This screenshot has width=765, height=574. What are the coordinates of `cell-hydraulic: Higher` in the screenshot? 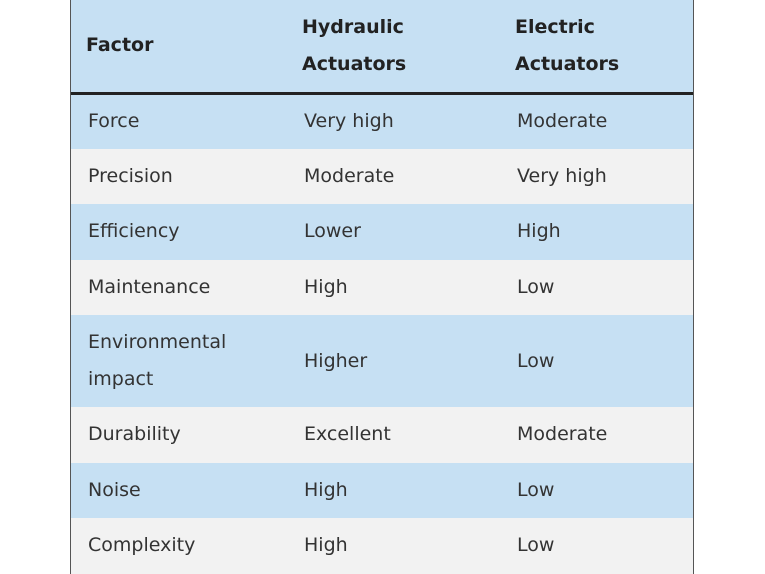 It's located at (336, 360).